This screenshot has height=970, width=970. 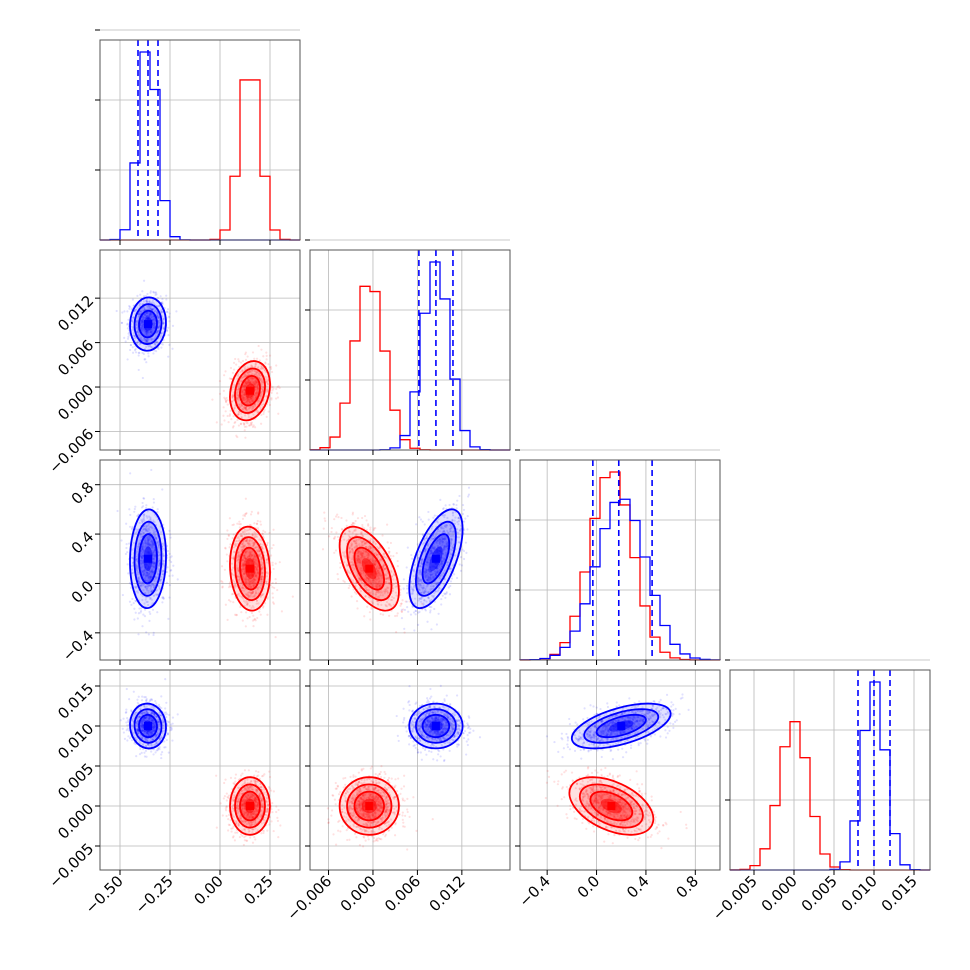 What do you see at coordinates (198, 359) in the screenshot?
I see `panel-content` at bounding box center [198, 359].